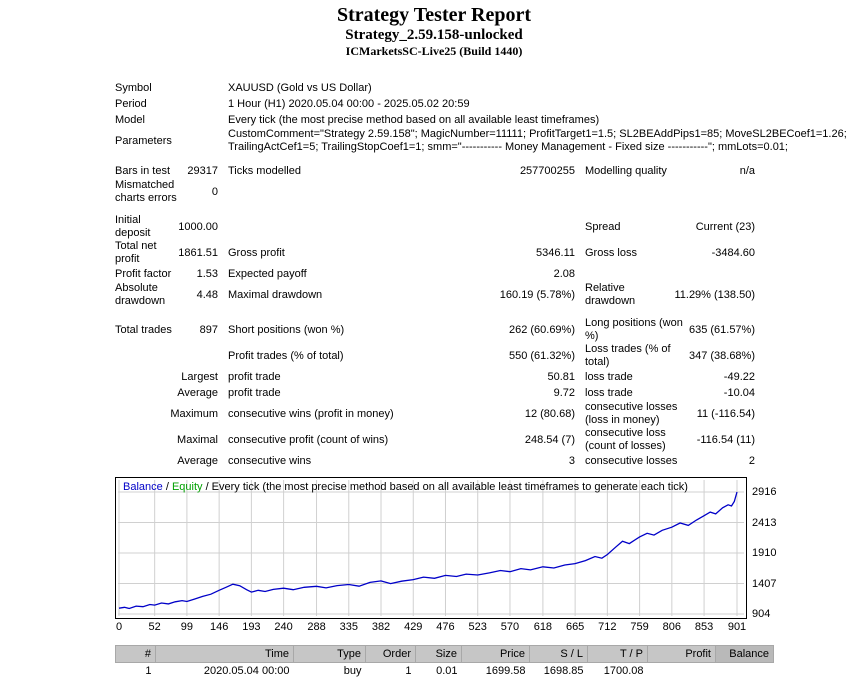 The width and height of the screenshot is (868, 678). Describe the element at coordinates (639, 414) in the screenshot. I see `stat-label: consecutive losses (loss in money)` at that location.